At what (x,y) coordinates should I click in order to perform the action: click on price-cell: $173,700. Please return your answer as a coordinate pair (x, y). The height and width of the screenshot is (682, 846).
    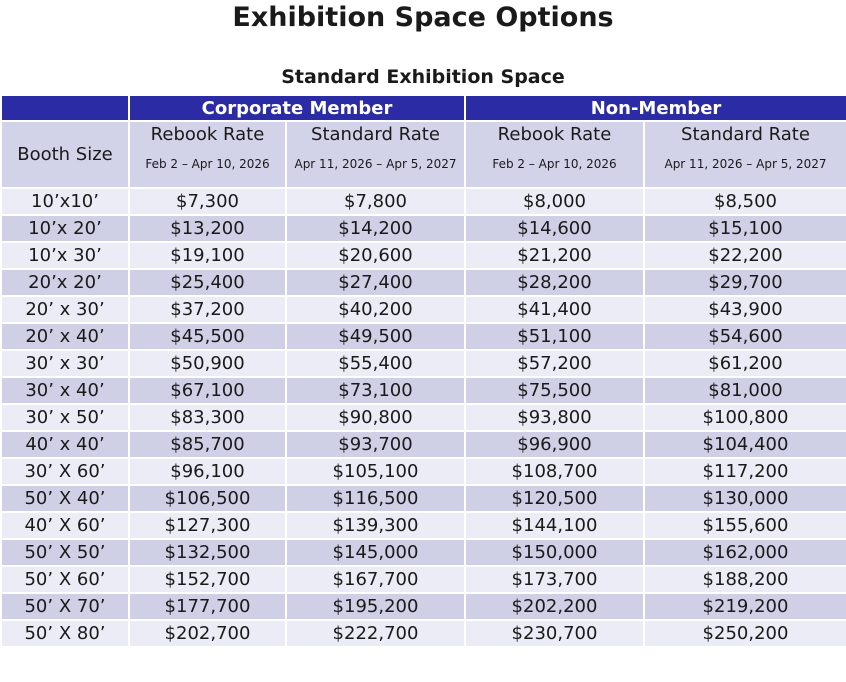
    Looking at the image, I should click on (554, 579).